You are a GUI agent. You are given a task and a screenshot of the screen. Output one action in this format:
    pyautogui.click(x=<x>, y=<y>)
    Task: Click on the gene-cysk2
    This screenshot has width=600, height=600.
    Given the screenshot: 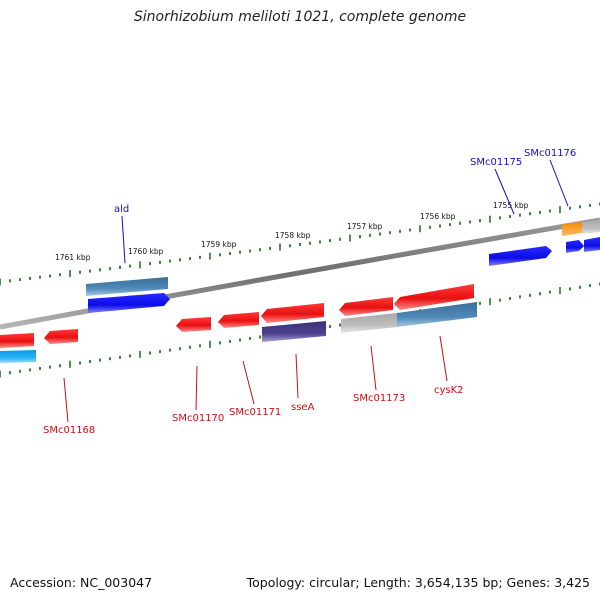 What is the action you would take?
    pyautogui.click(x=435, y=305)
    